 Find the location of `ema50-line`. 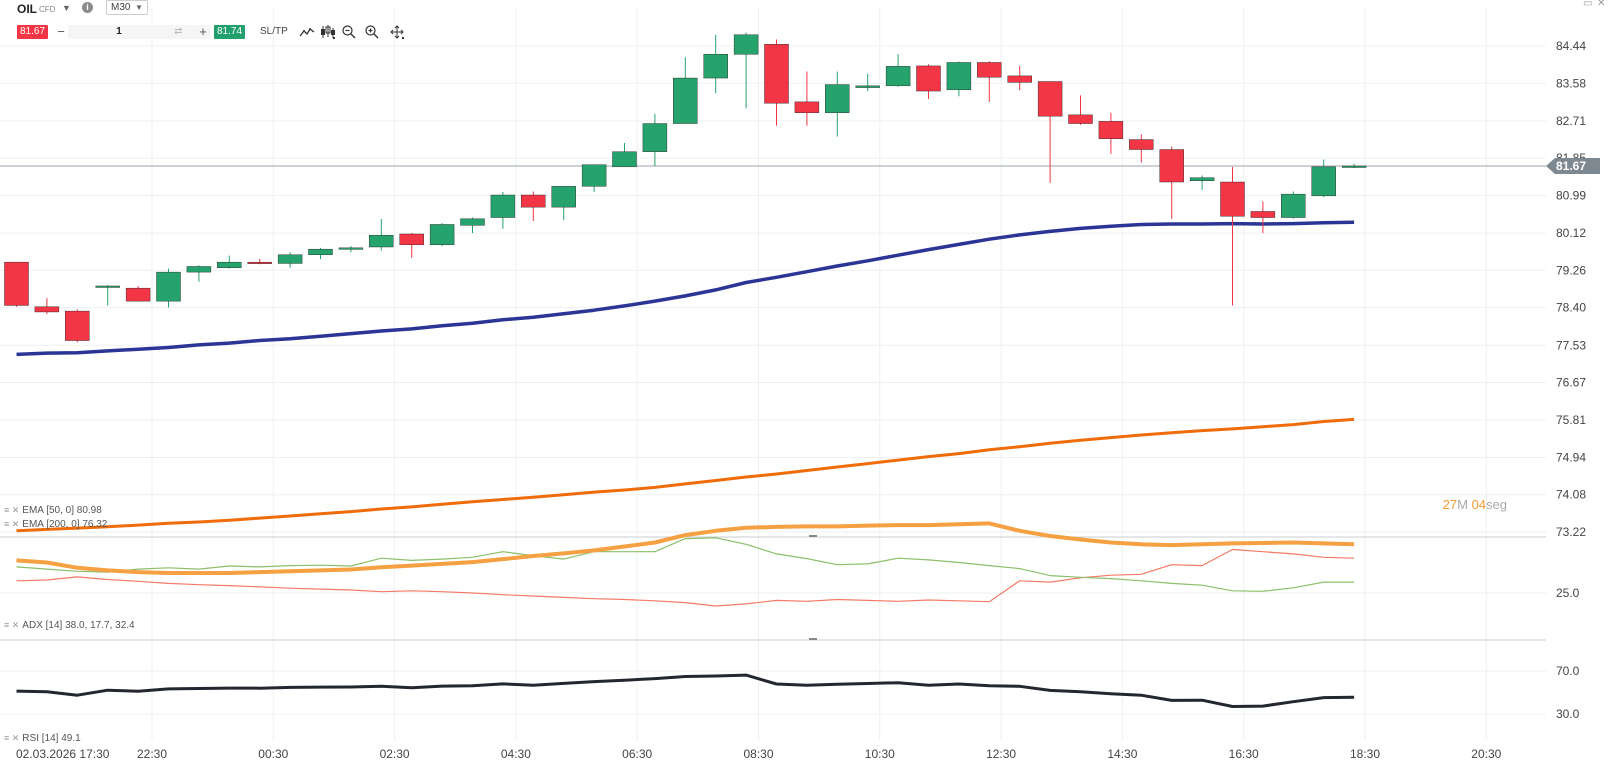

ema50-line is located at coordinates (685, 288).